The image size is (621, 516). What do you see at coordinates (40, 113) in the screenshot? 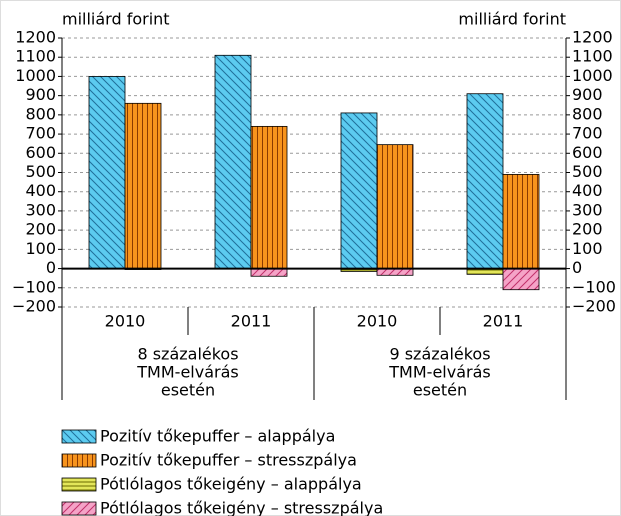
I see `y-tick-label: 800` at bounding box center [40, 113].